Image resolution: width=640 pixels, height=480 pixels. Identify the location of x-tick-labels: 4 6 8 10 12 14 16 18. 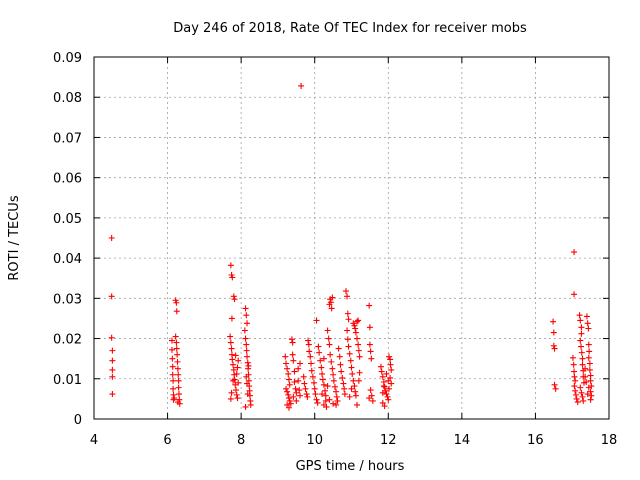
(353, 440).